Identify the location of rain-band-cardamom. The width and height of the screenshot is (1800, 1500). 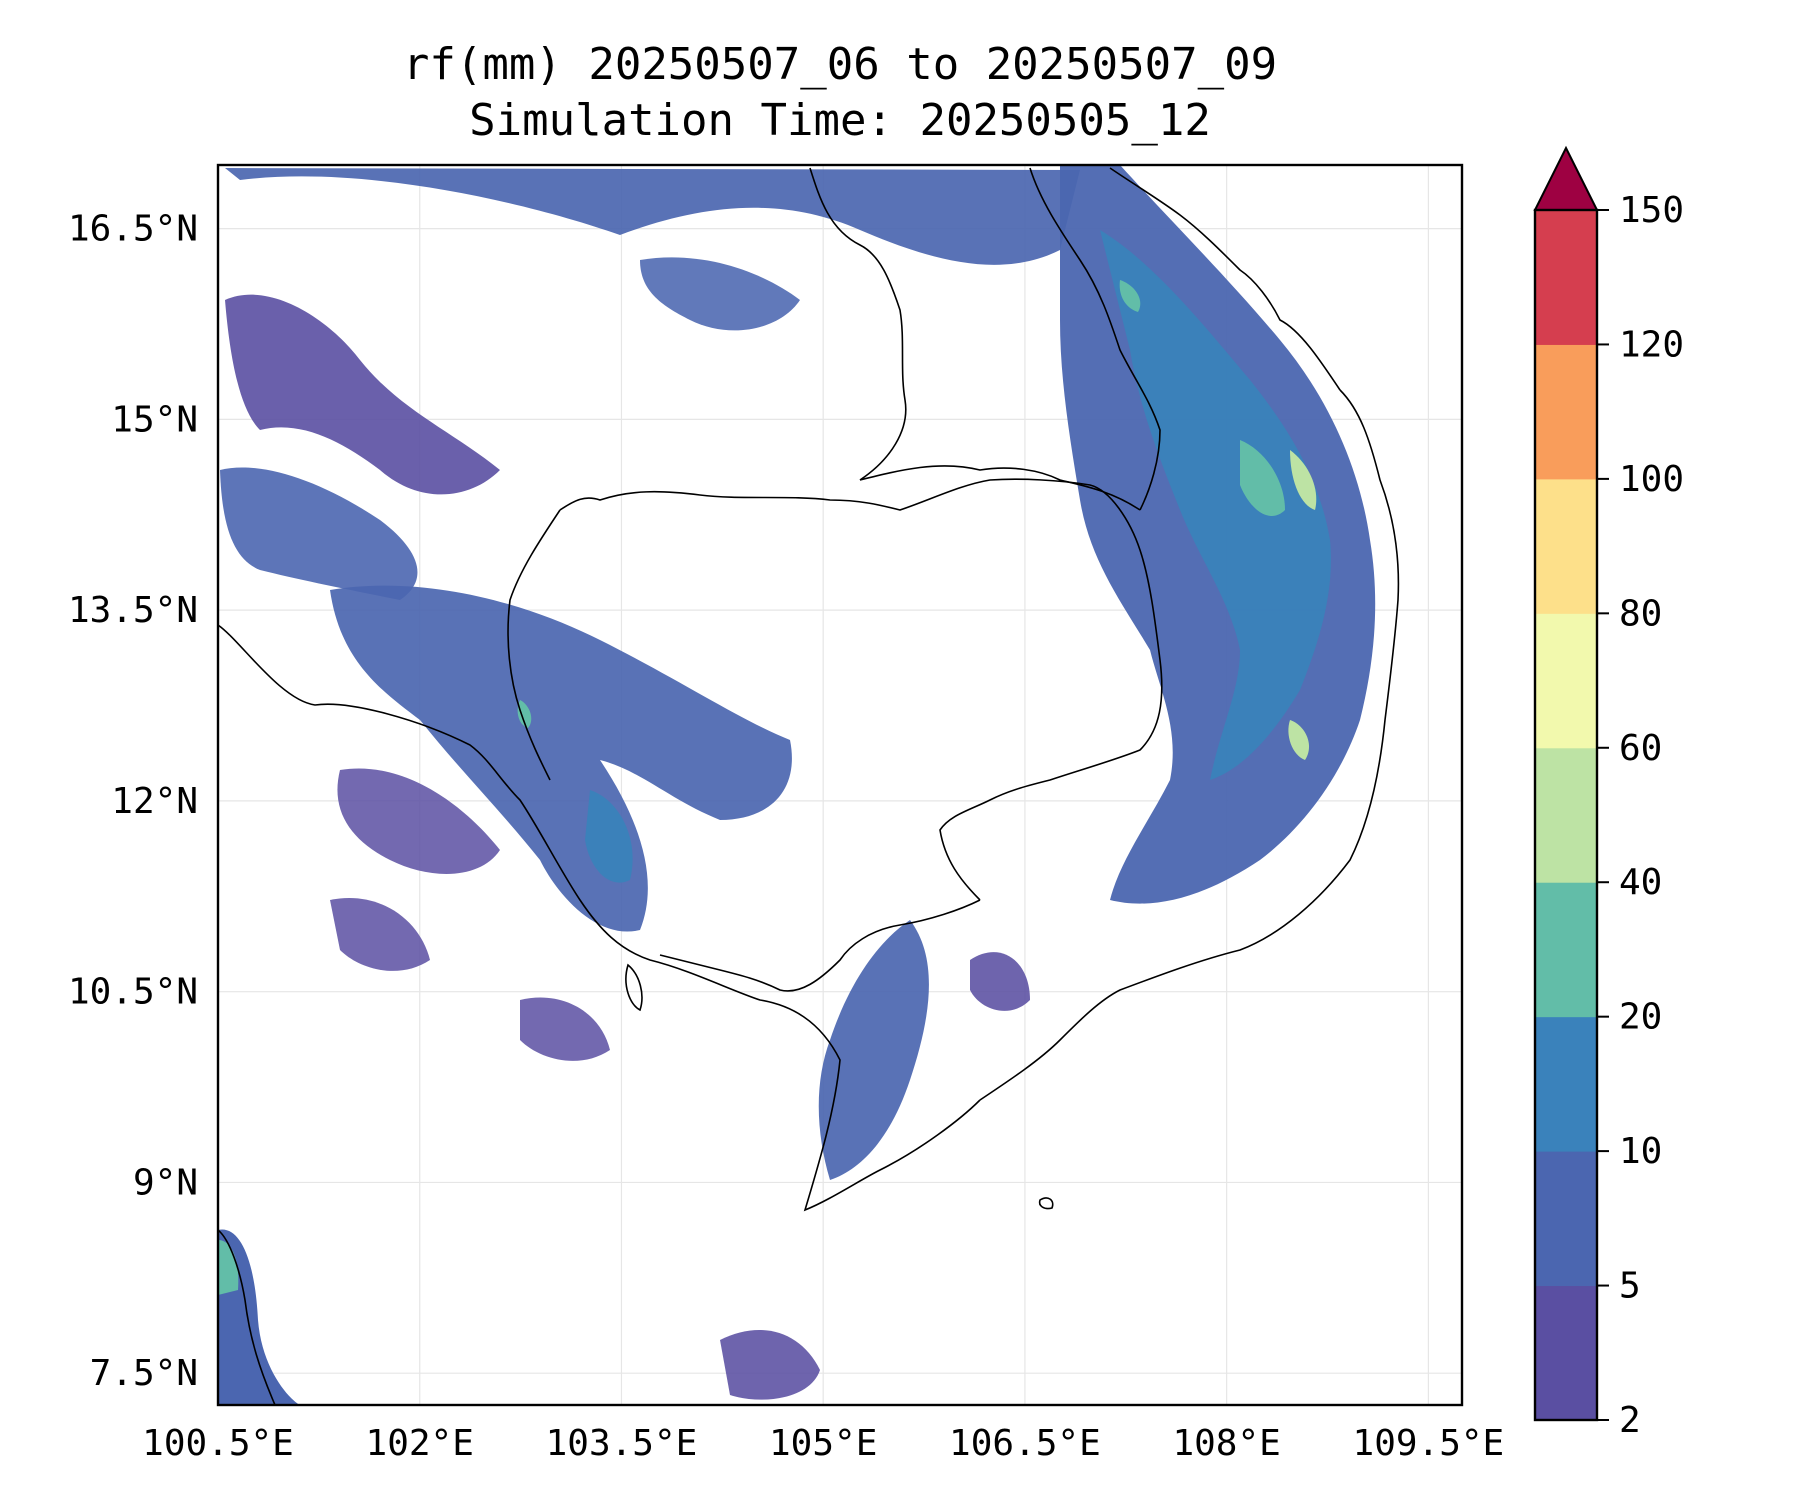
(561, 758).